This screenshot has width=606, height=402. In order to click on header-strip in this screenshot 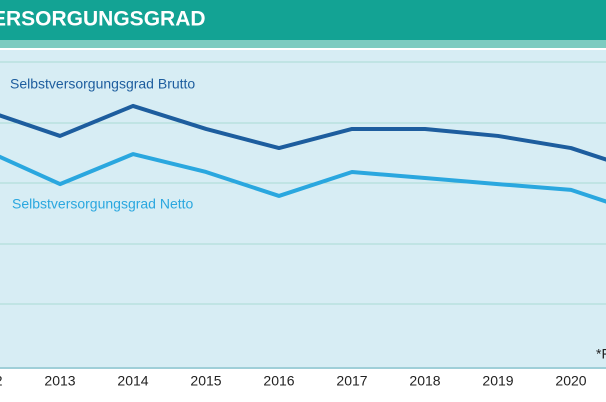, I will do `click(303, 44)`.